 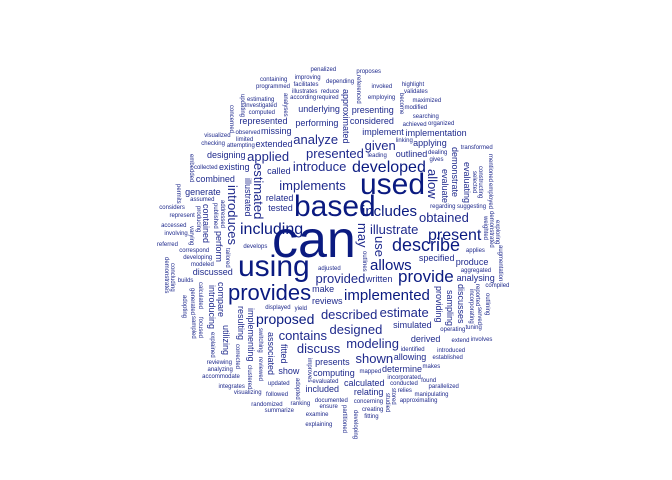 I want to click on cloud-word: searching, so click(x=425, y=117).